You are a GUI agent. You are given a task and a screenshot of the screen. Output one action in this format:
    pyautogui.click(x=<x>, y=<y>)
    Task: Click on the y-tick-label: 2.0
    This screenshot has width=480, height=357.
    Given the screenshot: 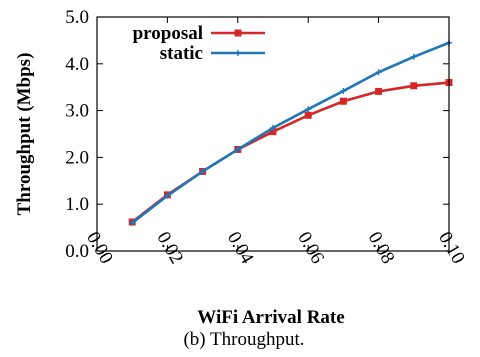 What is the action you would take?
    pyautogui.click(x=77, y=157)
    